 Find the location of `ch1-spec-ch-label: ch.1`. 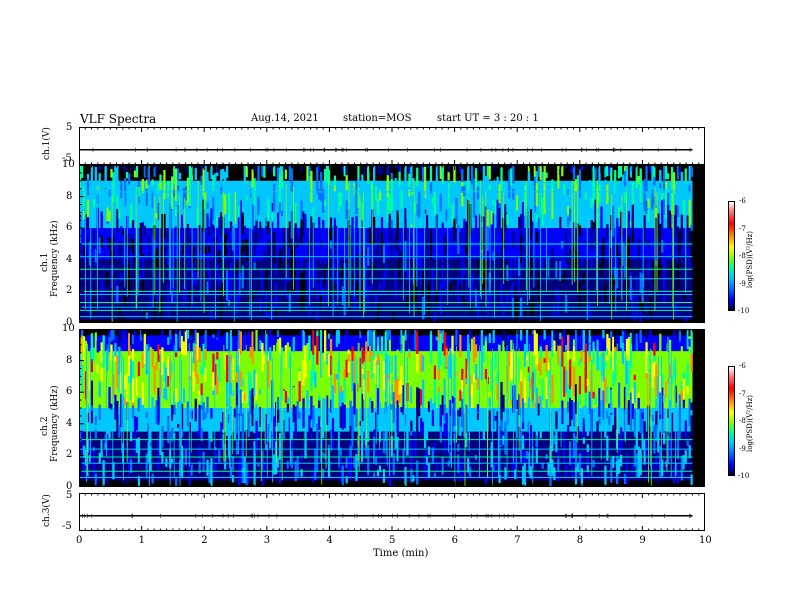

ch1-spec-ch-label: ch.1 is located at coordinates (45, 262).